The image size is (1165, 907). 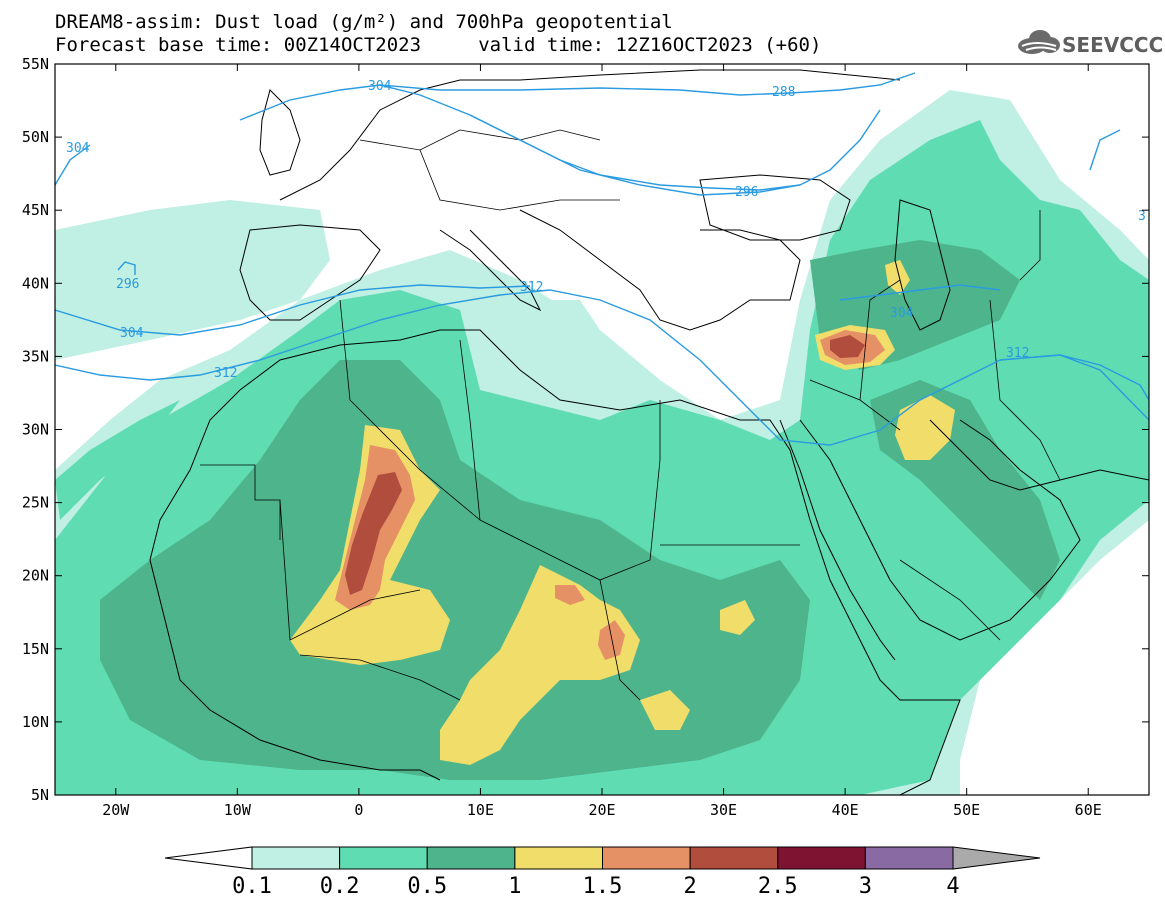 I want to click on contour-304-west, so click(x=73, y=165).